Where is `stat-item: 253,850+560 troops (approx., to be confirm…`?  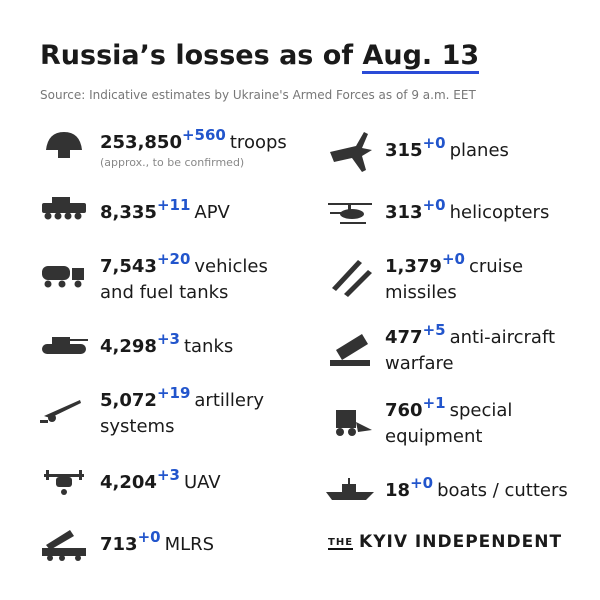
stat-item: 253,850+560 troops (approx., to be confirm… is located at coordinates (193, 148).